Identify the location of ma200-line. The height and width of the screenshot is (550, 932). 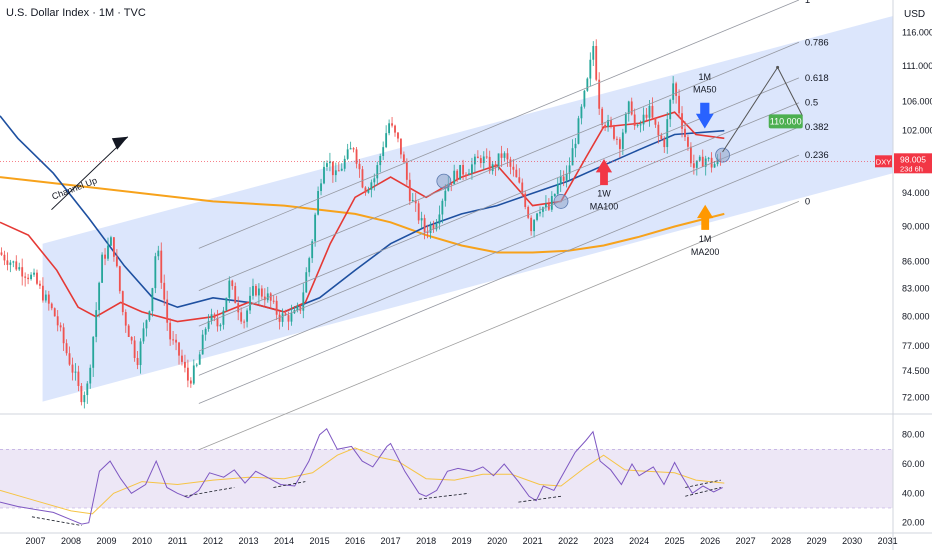
(362, 215).